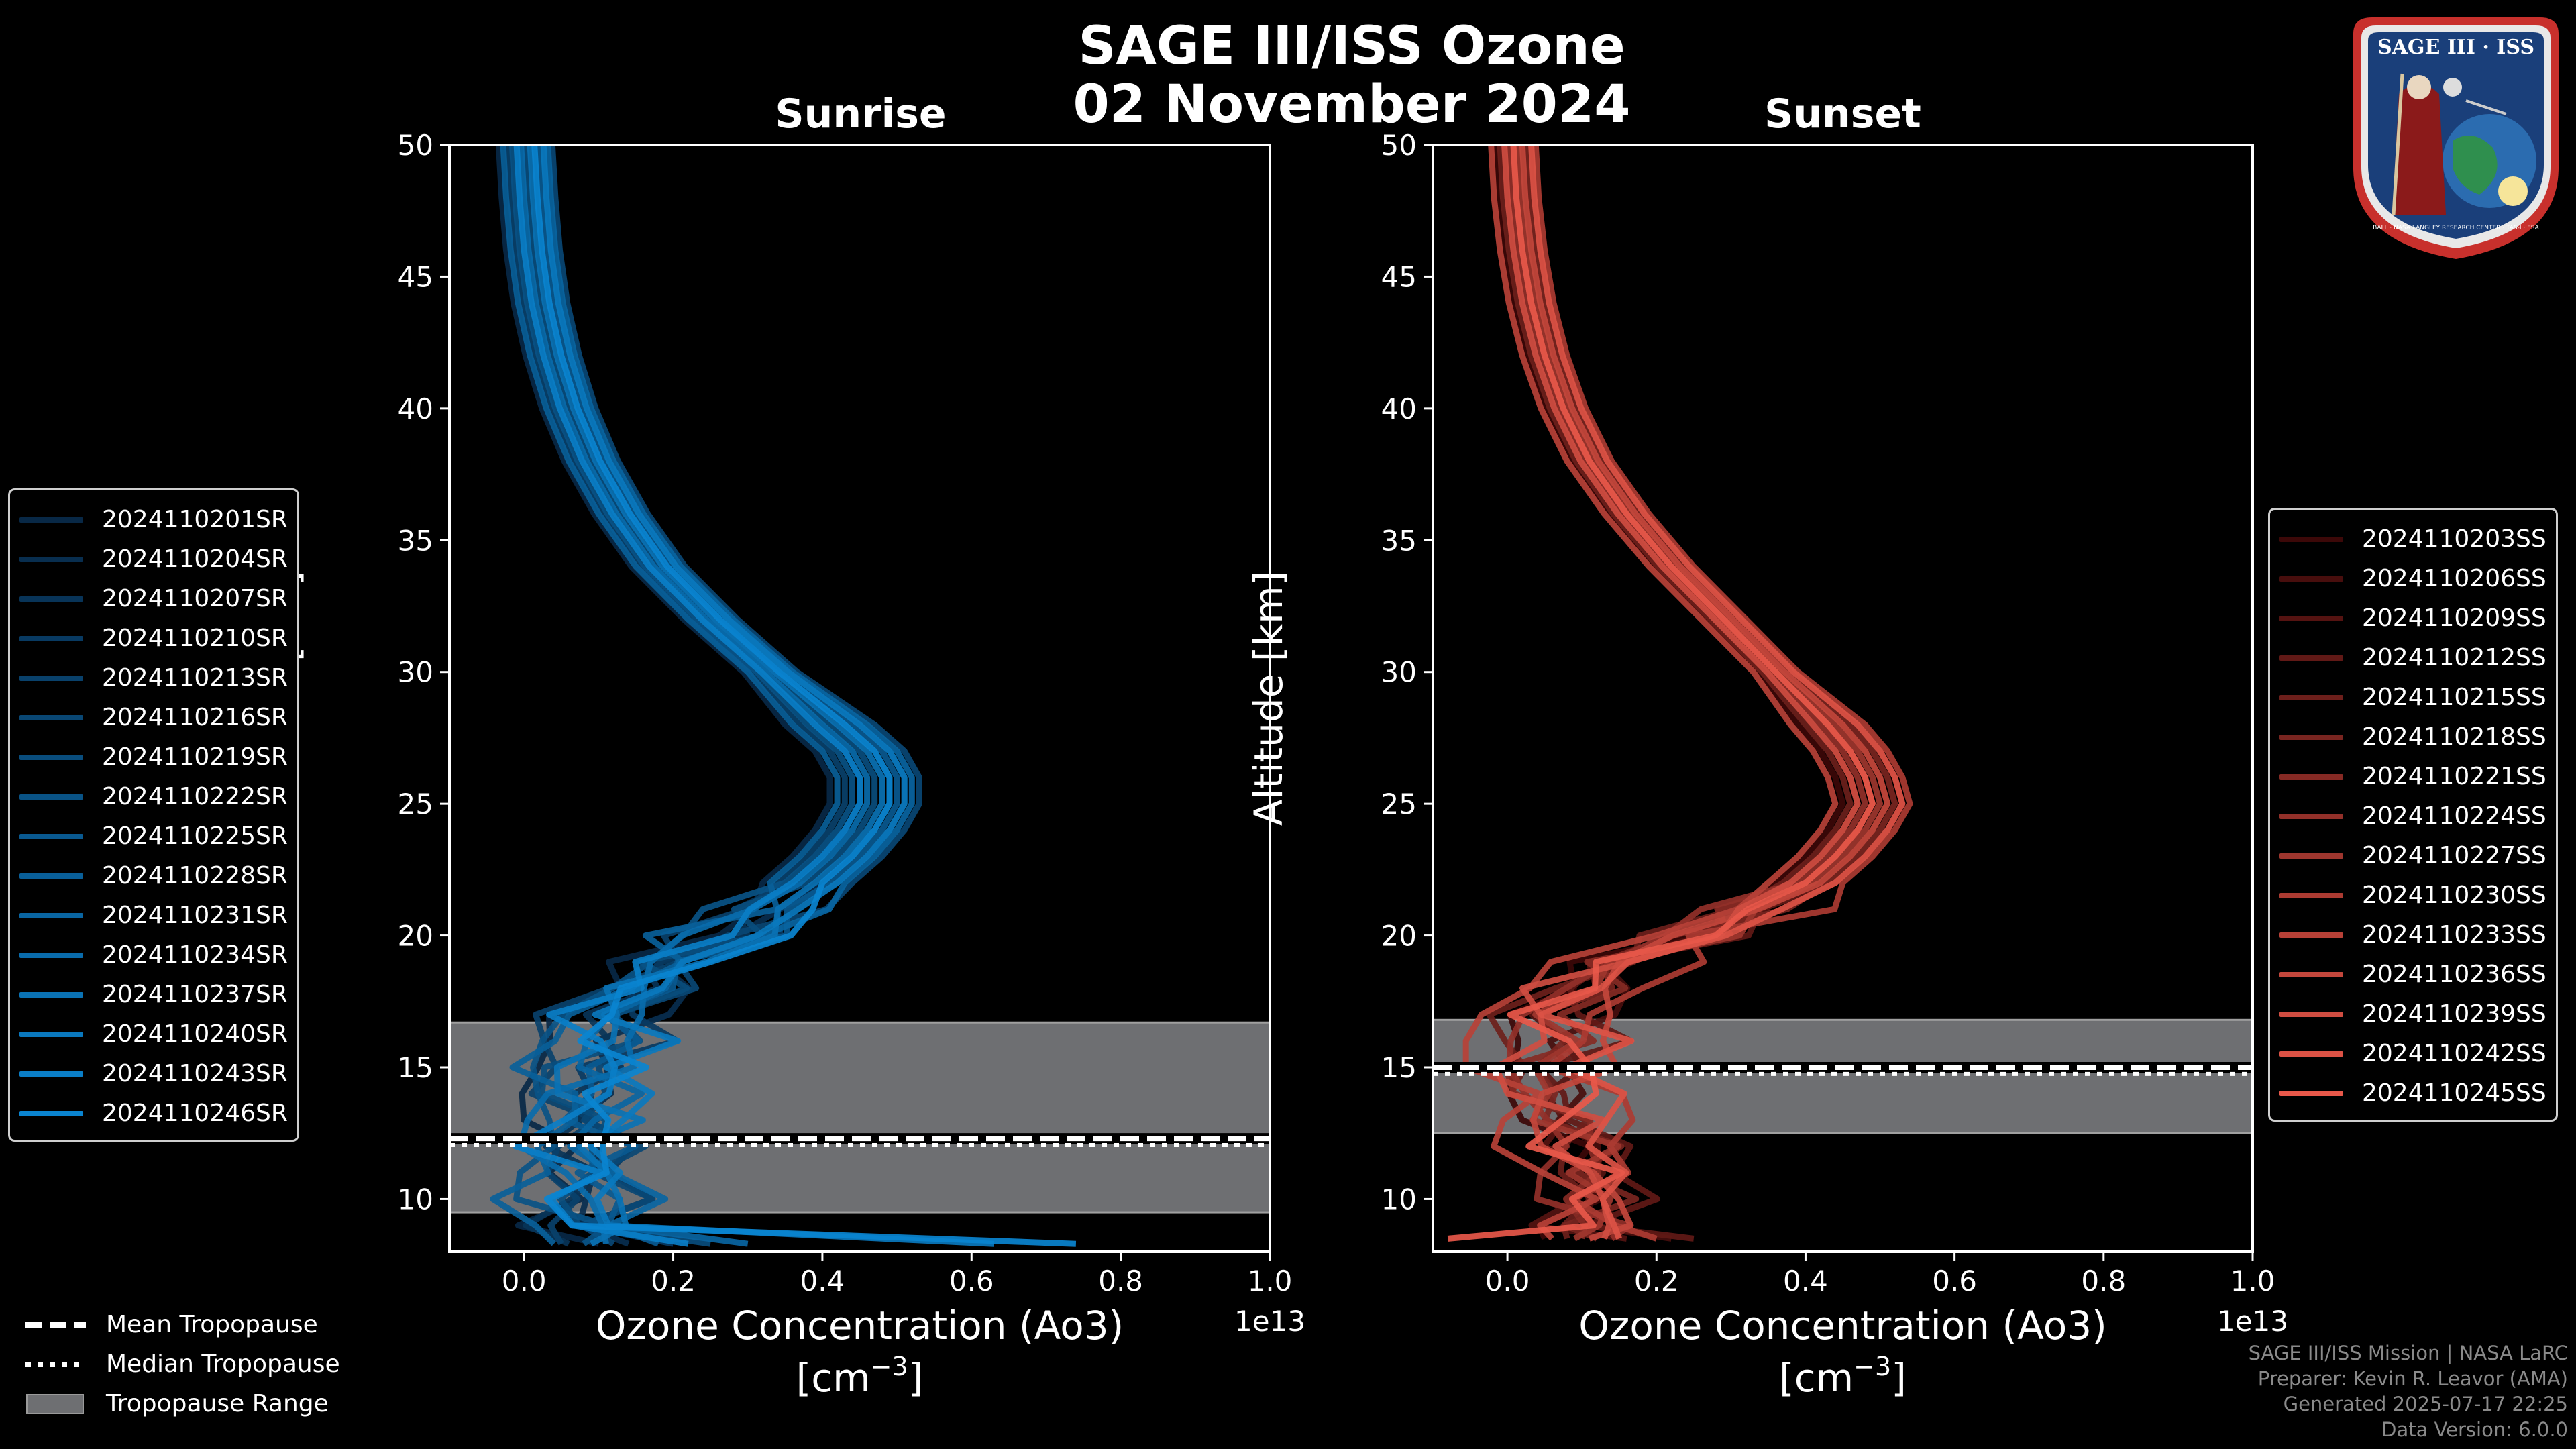  I want to click on legend-label: 2024110243SR, so click(195, 1073).